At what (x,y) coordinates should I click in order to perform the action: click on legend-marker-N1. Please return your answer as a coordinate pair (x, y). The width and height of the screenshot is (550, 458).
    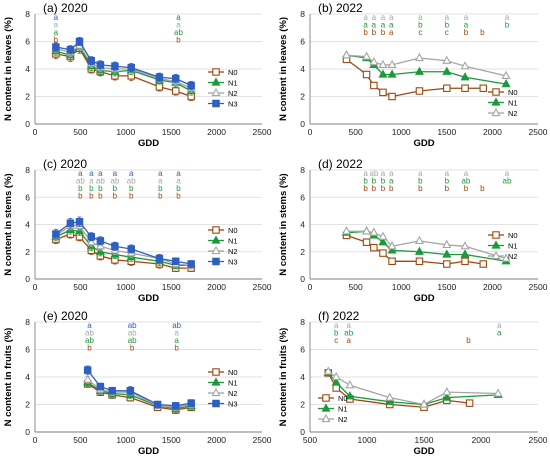
    Looking at the image, I should click on (216, 381).